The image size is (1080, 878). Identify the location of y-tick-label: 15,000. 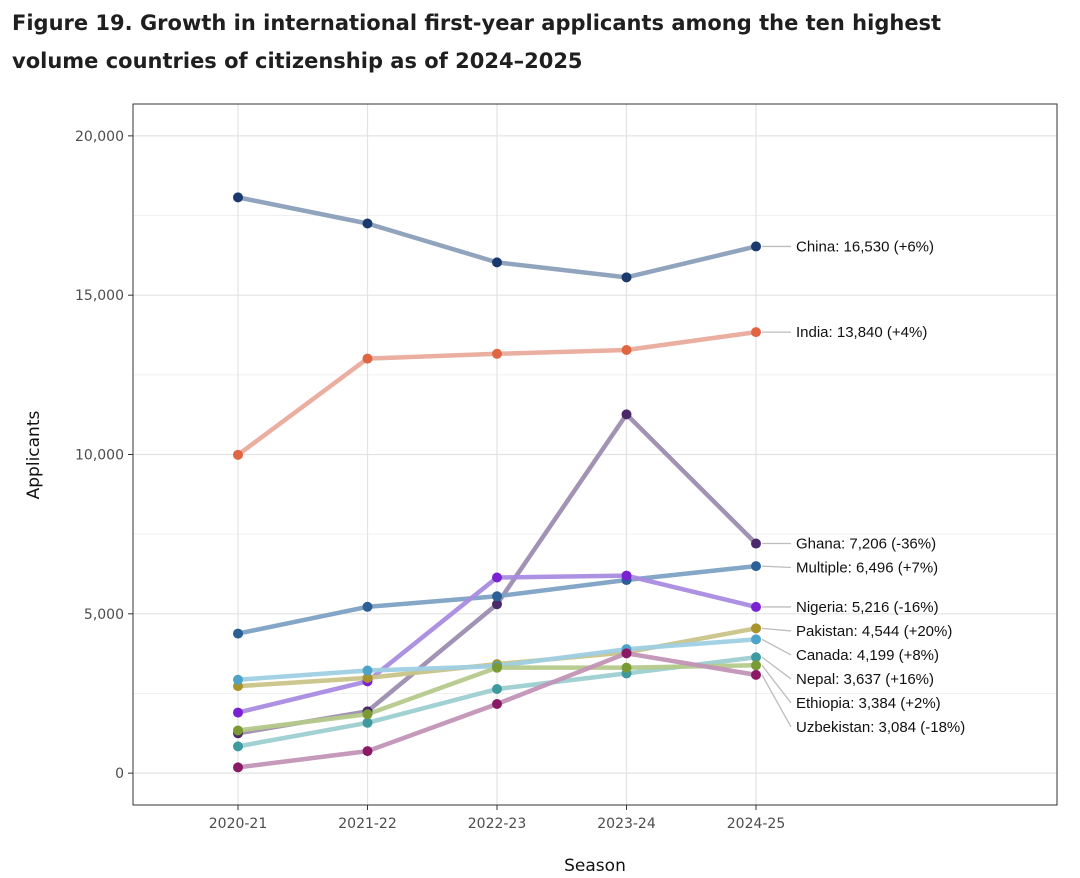
(99, 296).